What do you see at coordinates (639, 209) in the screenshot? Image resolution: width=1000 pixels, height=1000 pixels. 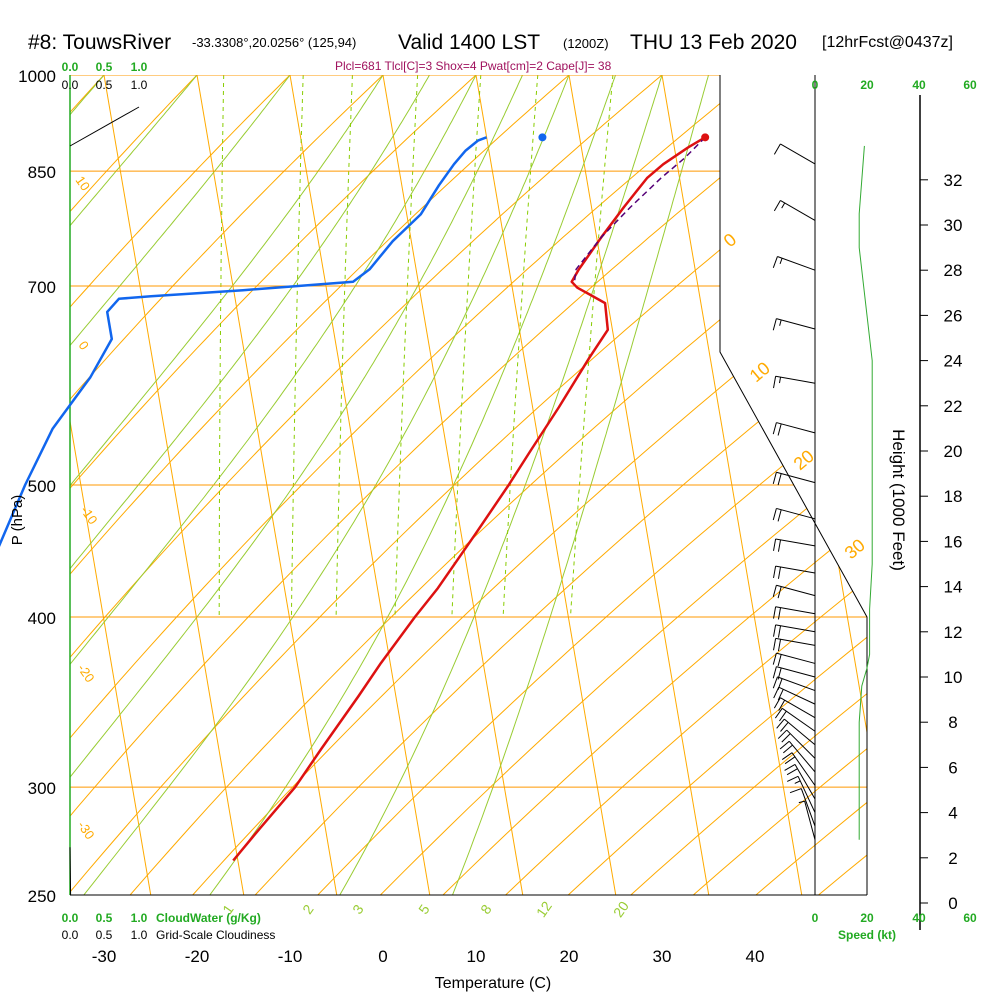 I see `parcel-profile` at bounding box center [639, 209].